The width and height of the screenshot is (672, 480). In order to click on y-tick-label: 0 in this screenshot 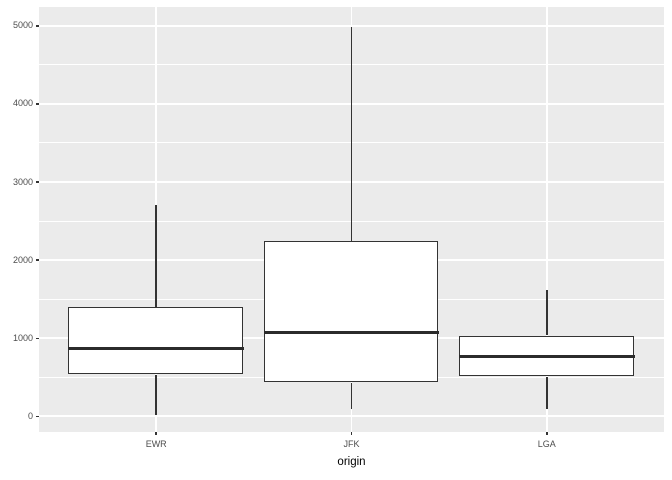, I will do `click(30, 415)`.